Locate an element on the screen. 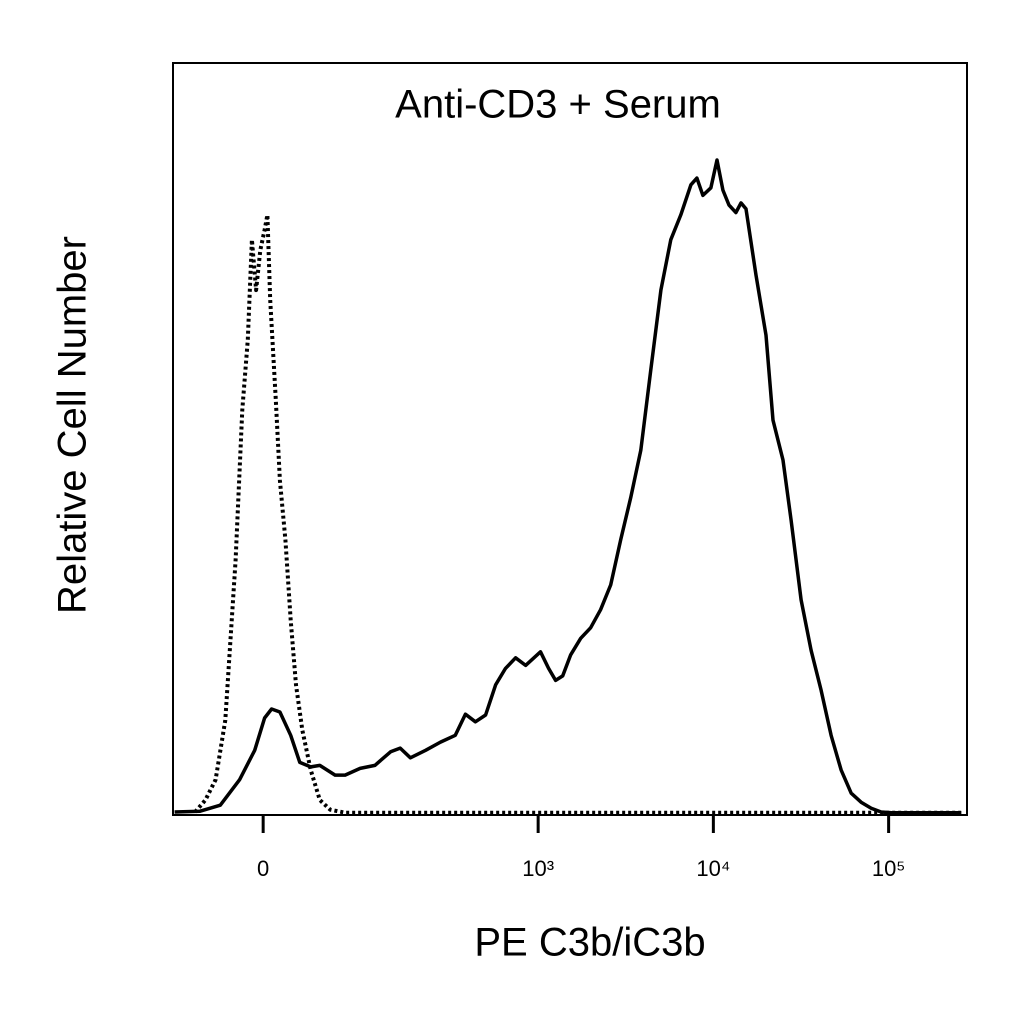  x-tick-label: 0 is located at coordinates (263, 868).